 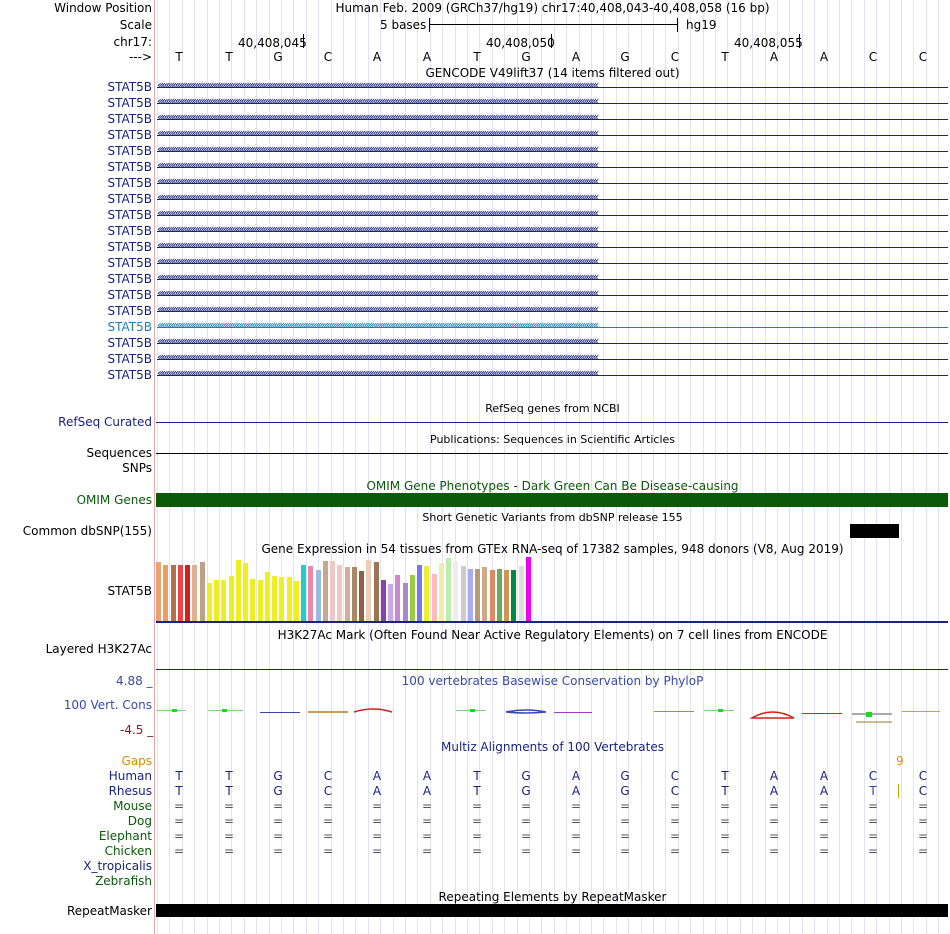 I want to click on multiz-species-label: Zebrafish, so click(x=123, y=881).